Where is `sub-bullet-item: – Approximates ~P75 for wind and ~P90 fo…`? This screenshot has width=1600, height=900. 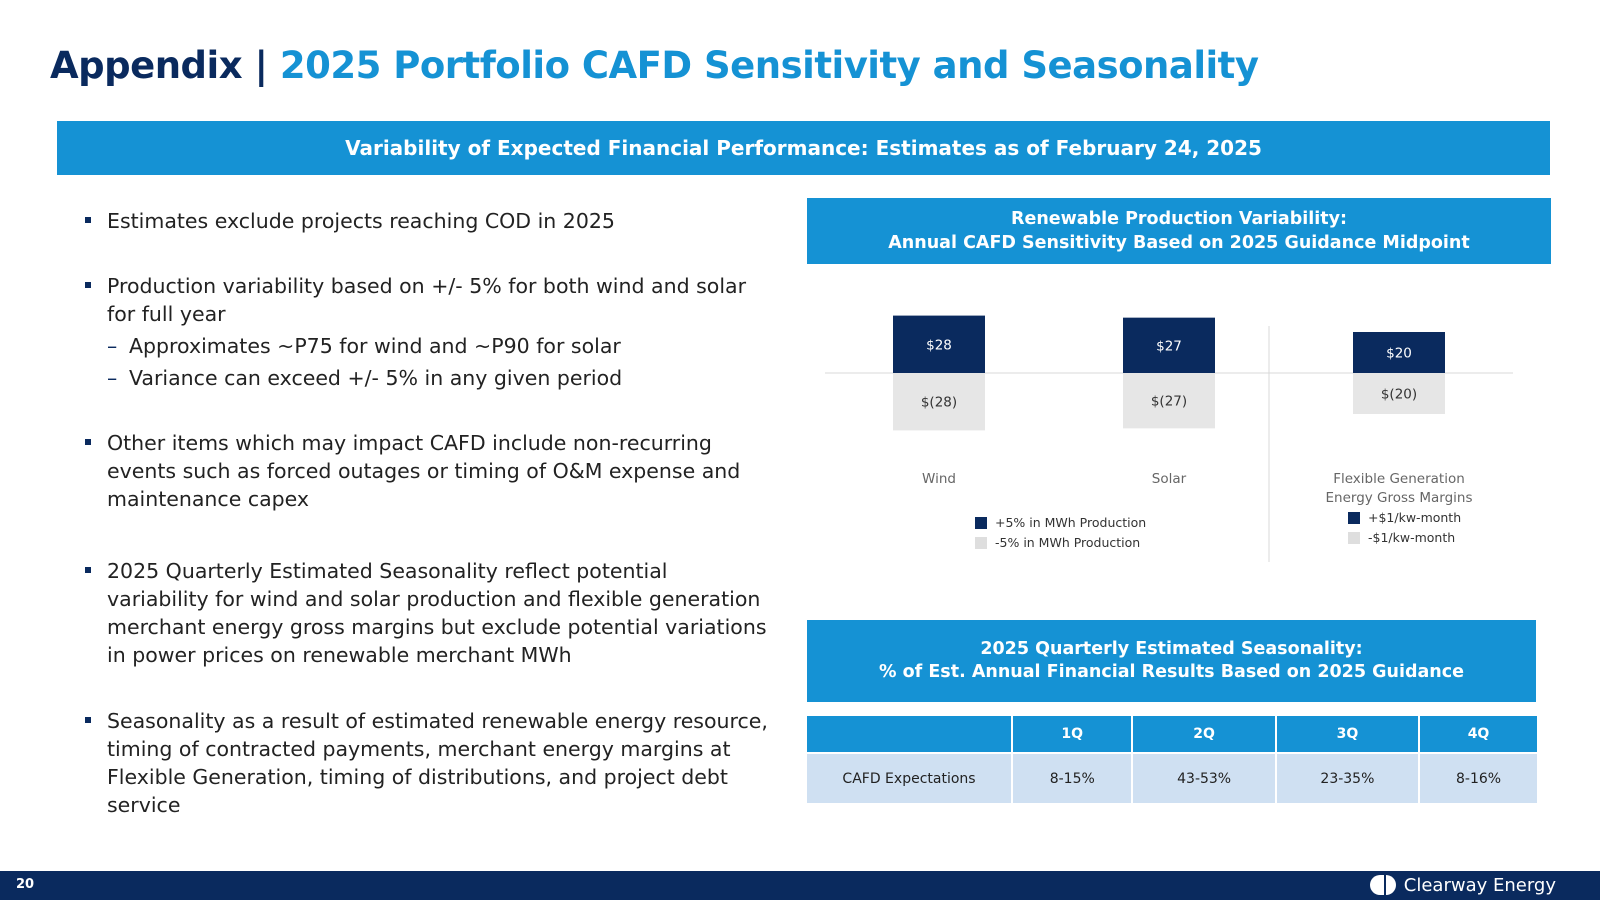
sub-bullet-item: – Approximates ~P75 for wind and ~P90 fo… is located at coordinates (437, 346).